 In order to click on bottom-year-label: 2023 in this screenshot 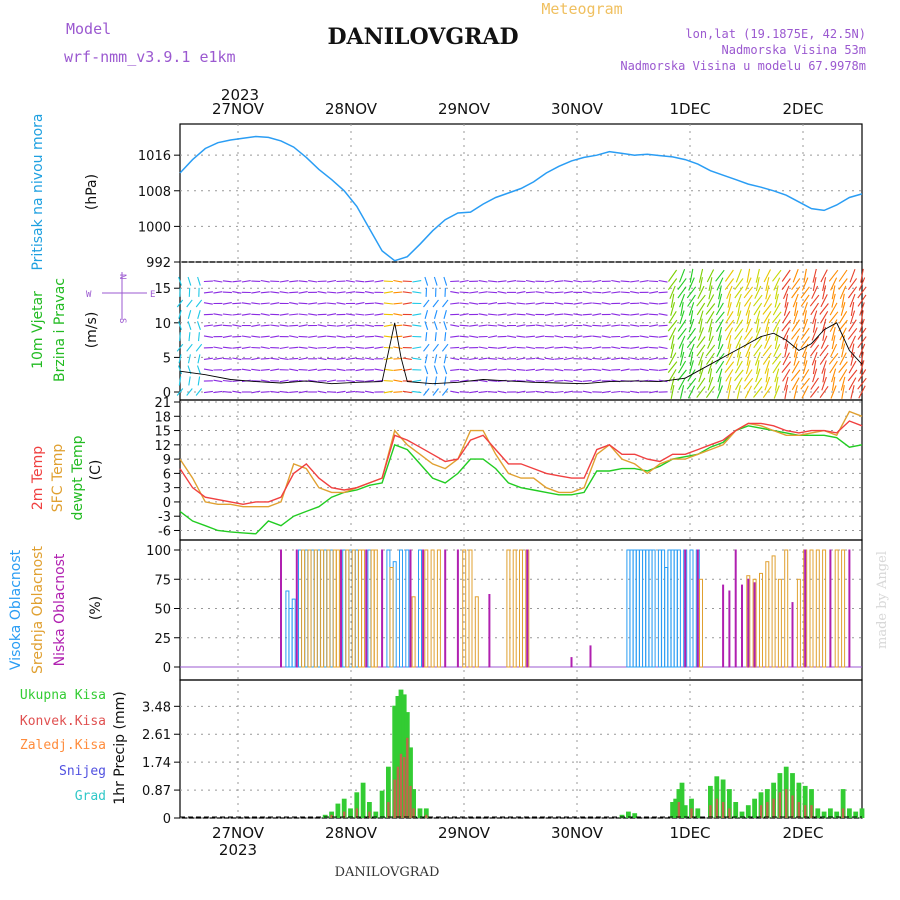, I will do `click(238, 850)`.